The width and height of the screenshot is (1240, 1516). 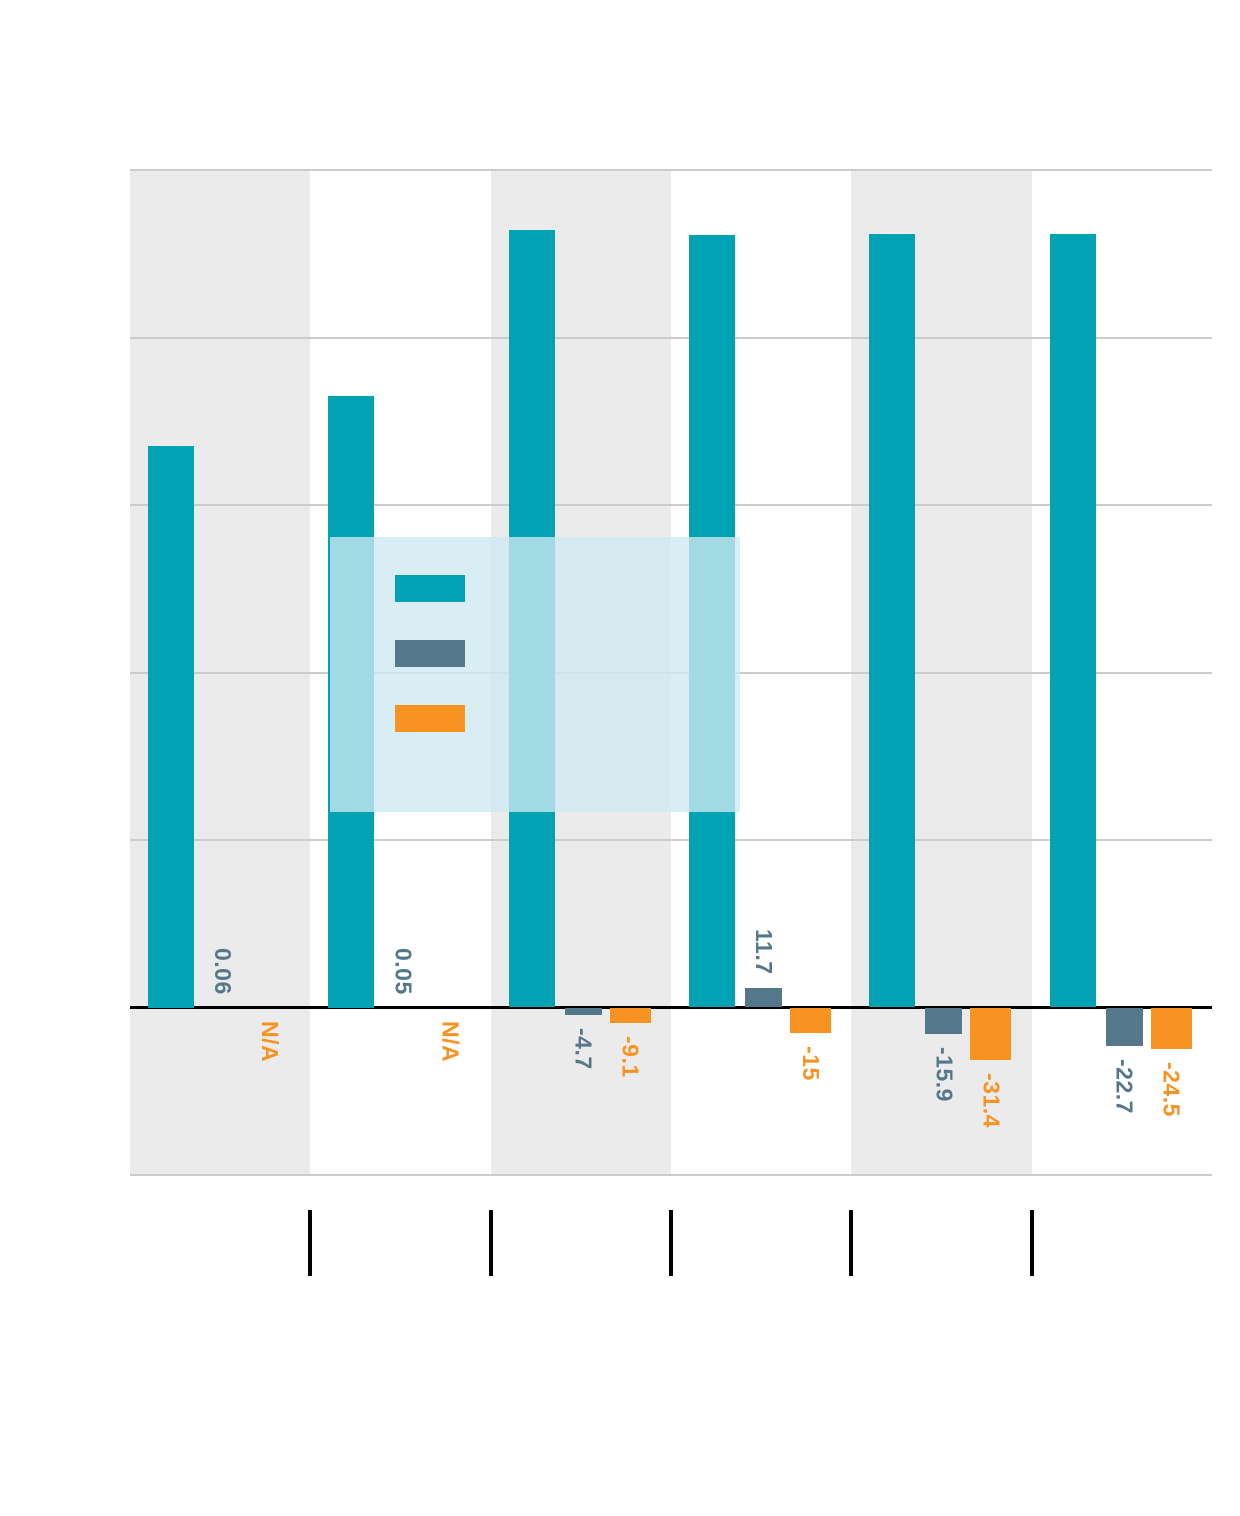 What do you see at coordinates (944, 1075) in the screenshot?
I see `value-label: -15.9` at bounding box center [944, 1075].